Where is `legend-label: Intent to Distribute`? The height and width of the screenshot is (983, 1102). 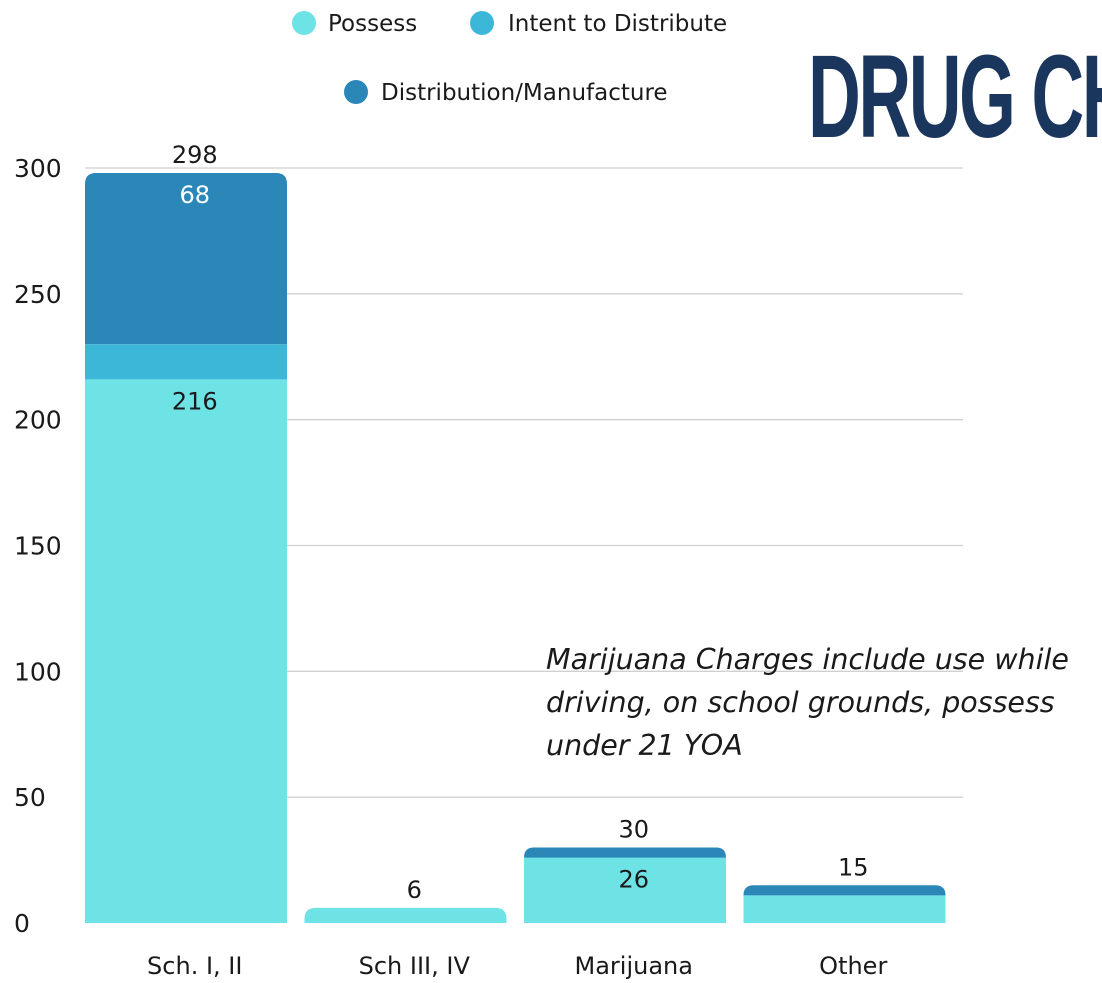 legend-label: Intent to Distribute is located at coordinates (617, 24).